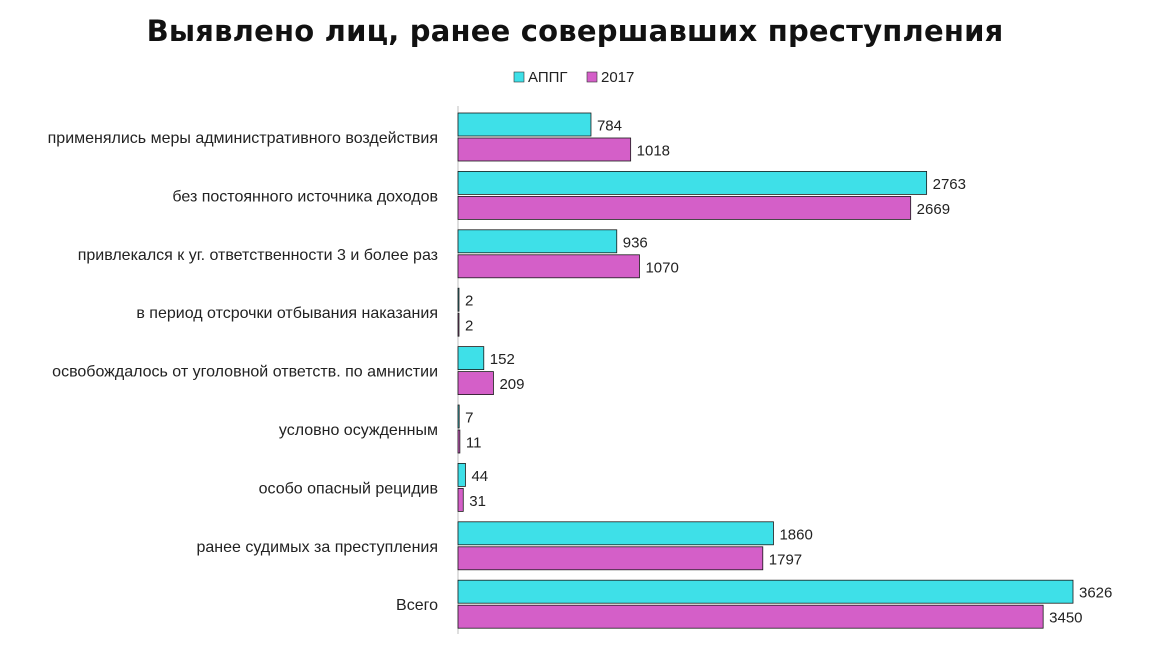  Describe the element at coordinates (458, 416) in the screenshot. I see `bar-аппг-5` at that location.